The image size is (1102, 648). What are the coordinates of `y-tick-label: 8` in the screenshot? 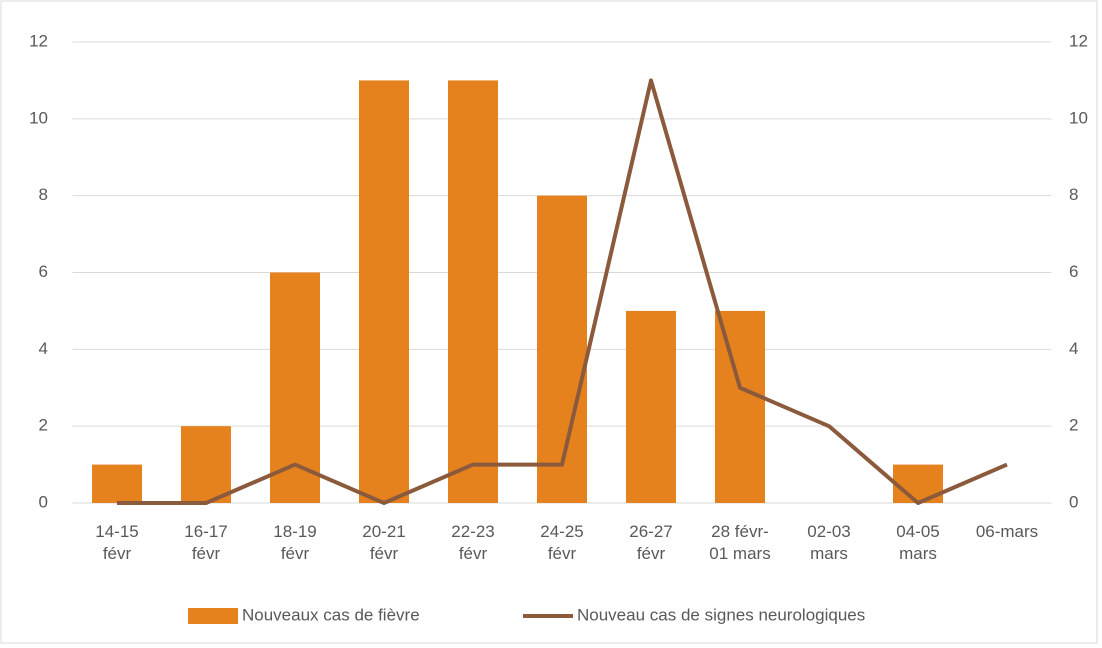 It's located at (43, 194).